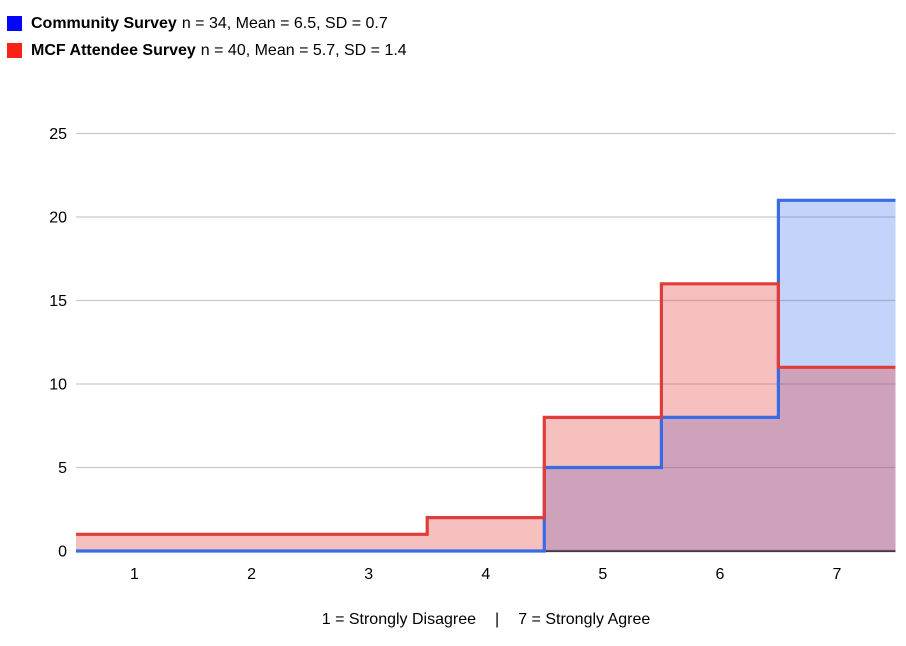 This screenshot has height=646, width=906. I want to click on x-tick-label-5: 5, so click(602, 574).